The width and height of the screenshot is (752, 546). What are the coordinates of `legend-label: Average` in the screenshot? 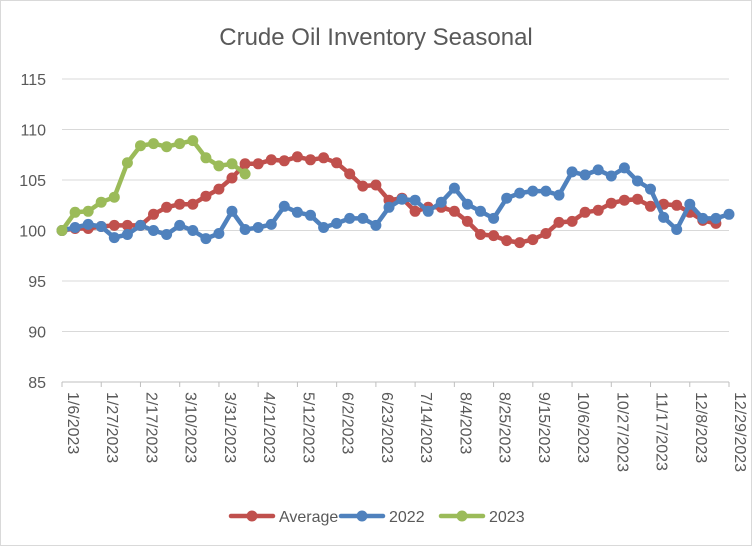 It's located at (308, 517).